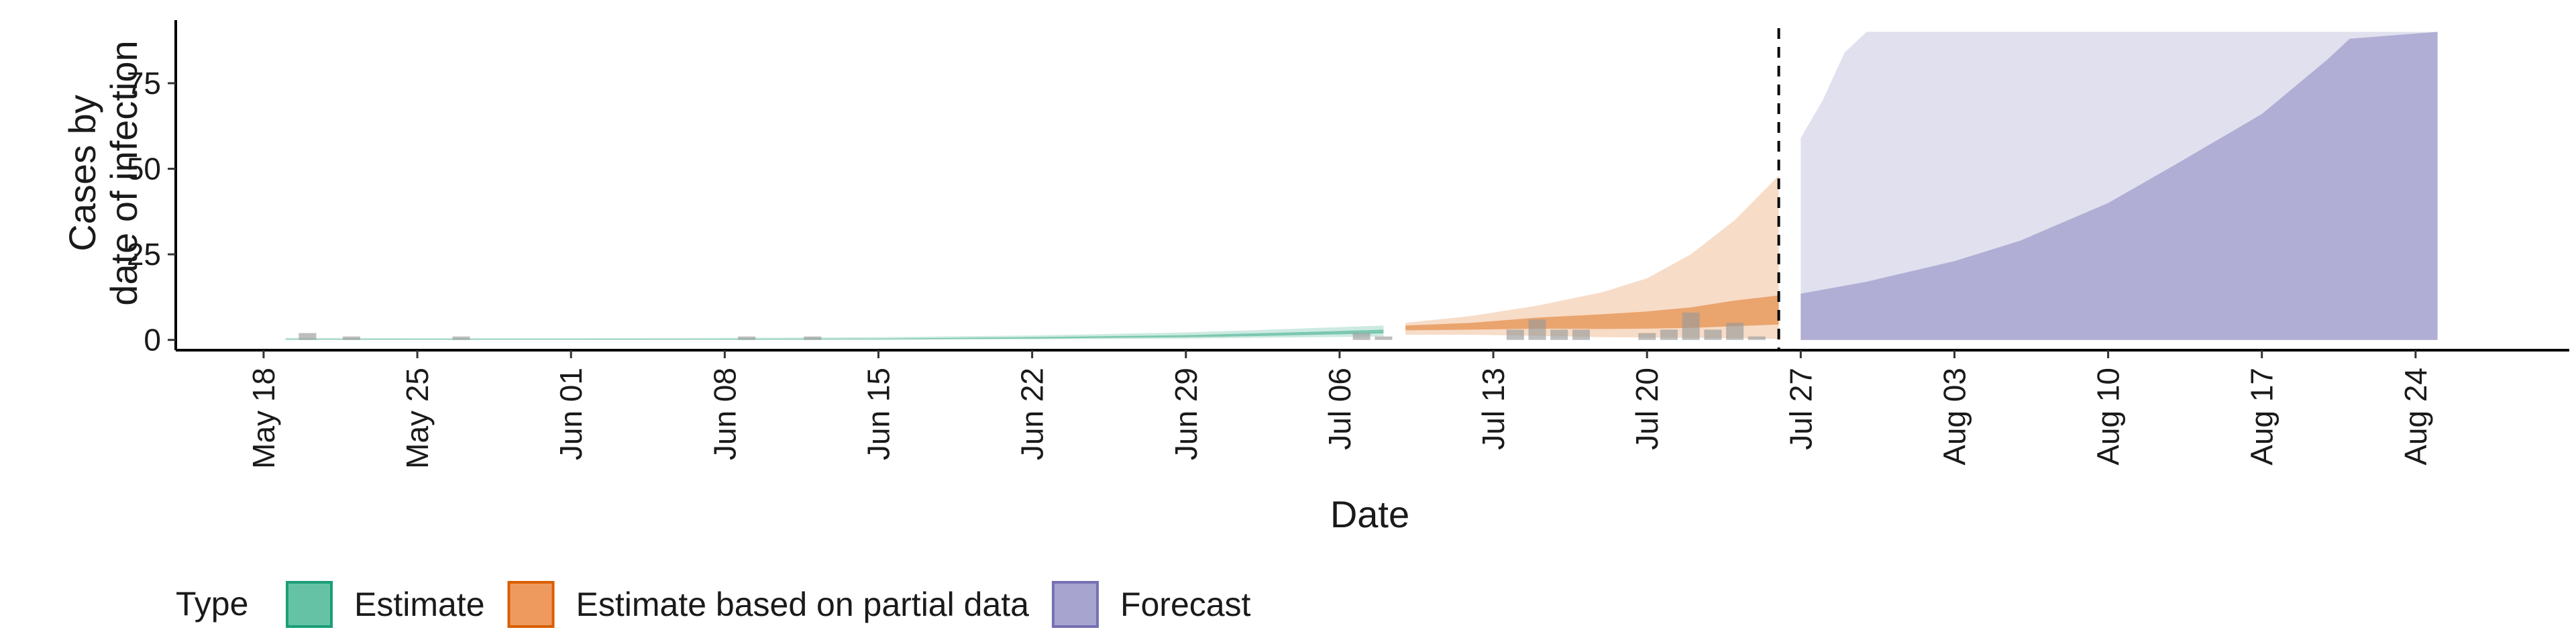 The image size is (2576, 644). I want to click on x-tick-label: Aug 03, so click(1954, 417).